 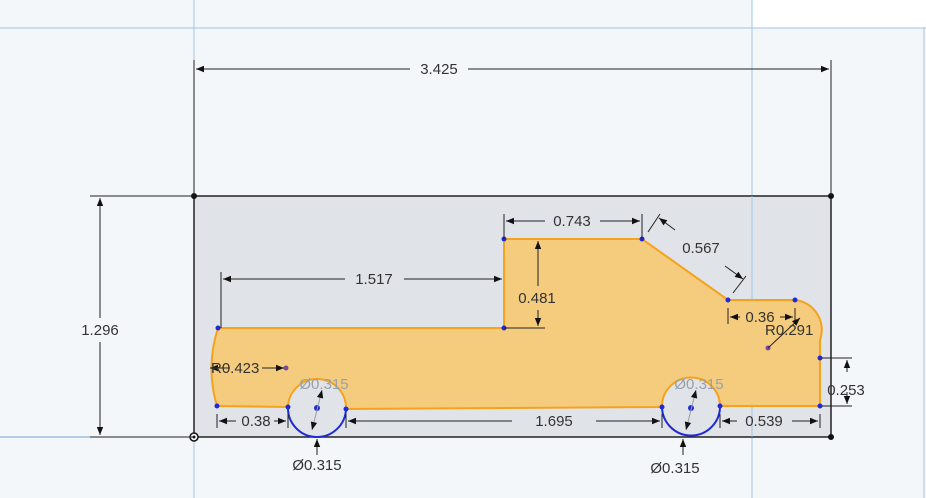 I want to click on dim-front-wheel-diameter-ghost: Ø0.315, so click(x=698, y=384).